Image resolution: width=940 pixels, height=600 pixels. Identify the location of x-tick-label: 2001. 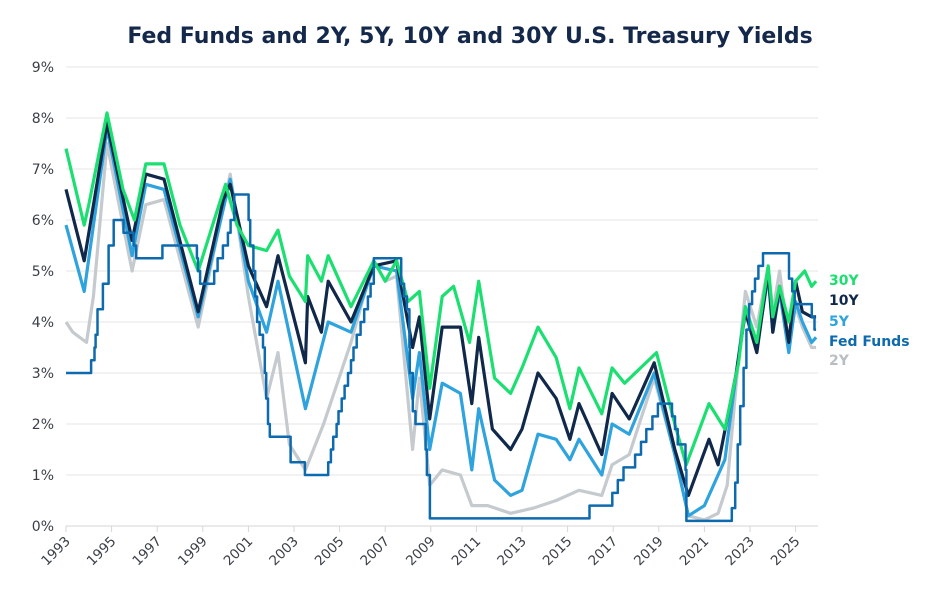
(239, 552).